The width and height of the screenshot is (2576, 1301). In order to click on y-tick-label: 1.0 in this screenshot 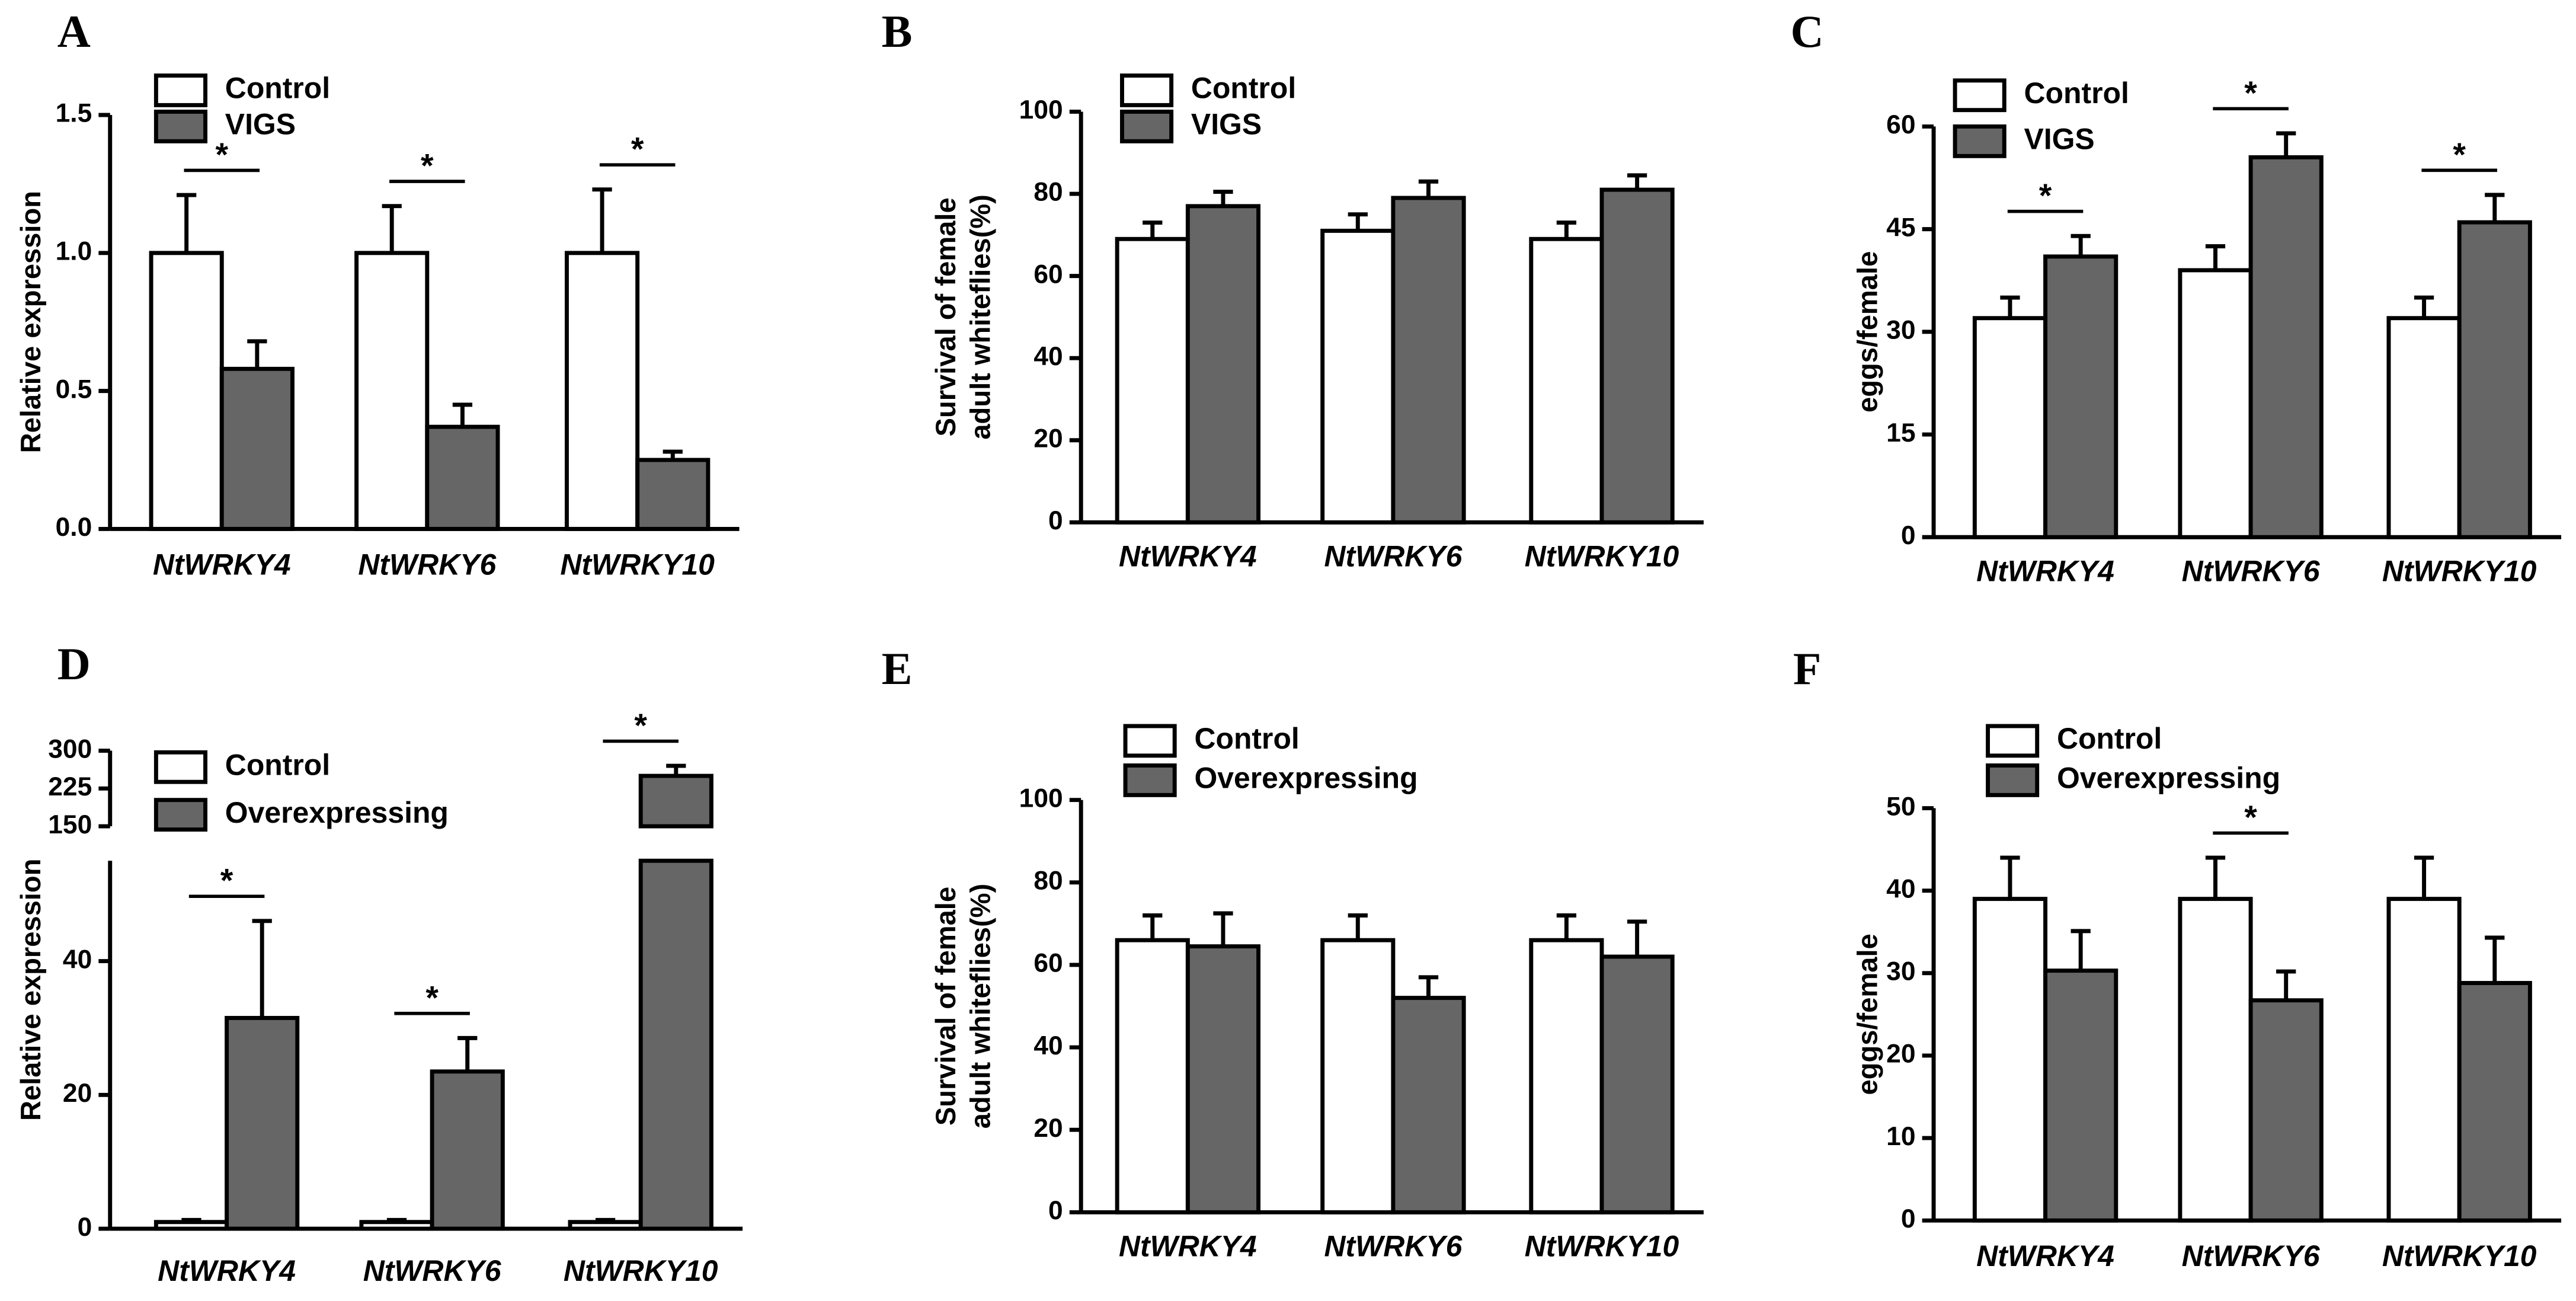, I will do `click(74, 251)`.